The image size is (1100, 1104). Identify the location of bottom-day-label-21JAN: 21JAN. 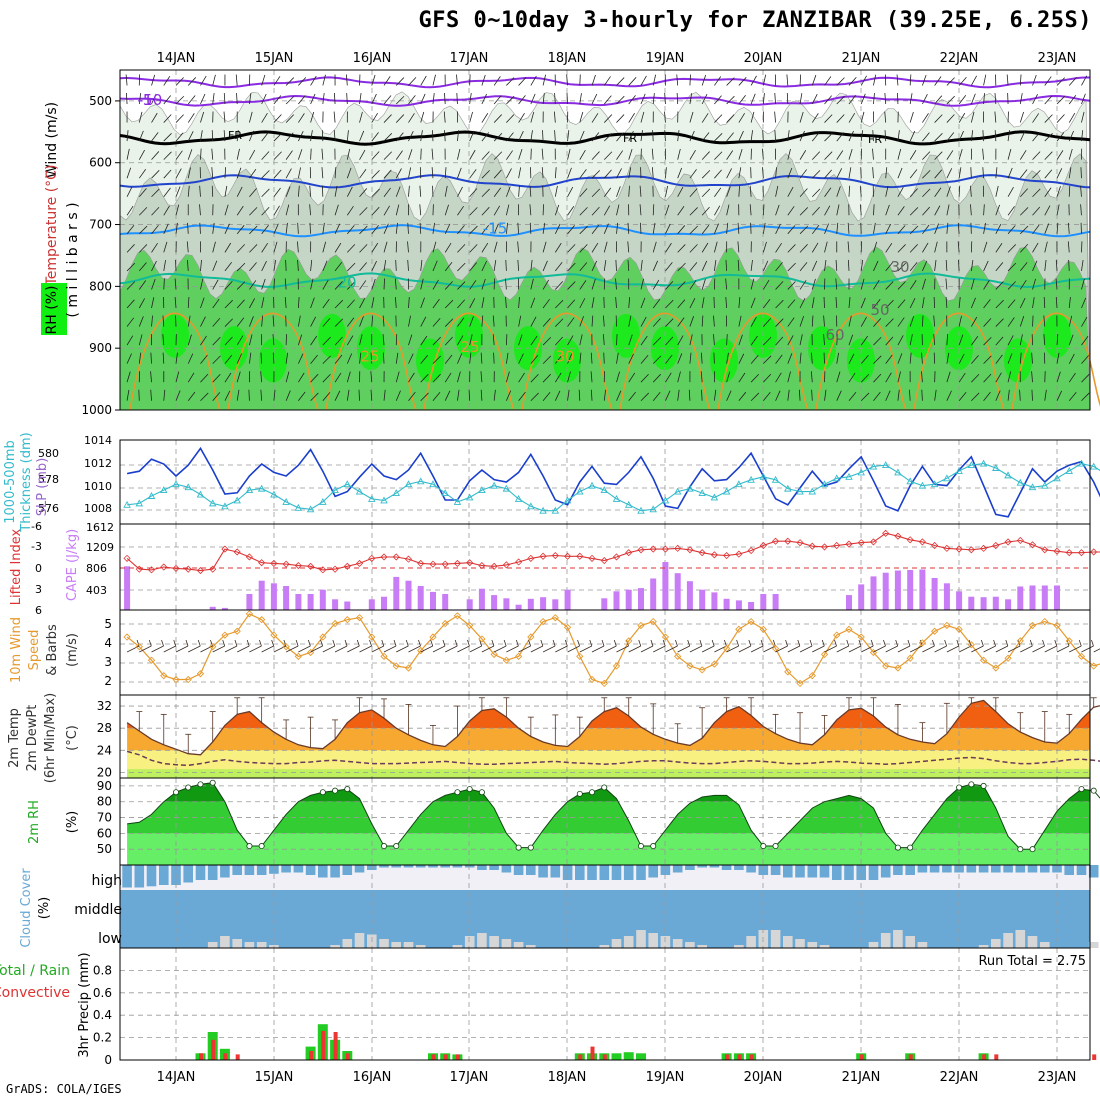
(861, 1077).